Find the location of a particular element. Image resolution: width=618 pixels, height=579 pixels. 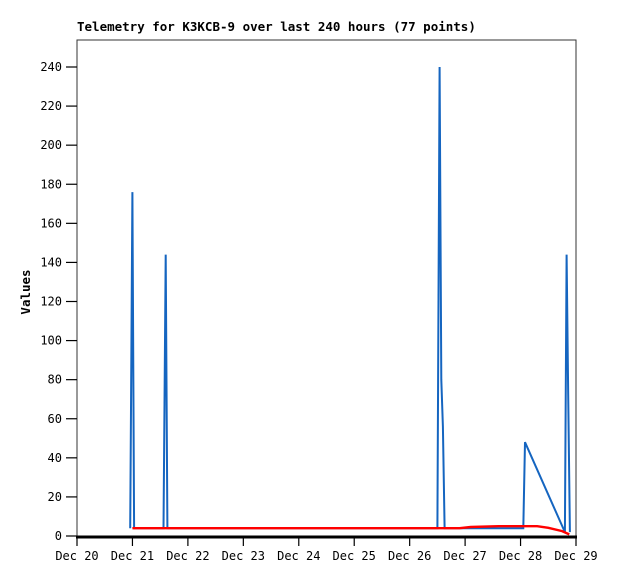

y-tick-label: 200 is located at coordinates (51, 145).